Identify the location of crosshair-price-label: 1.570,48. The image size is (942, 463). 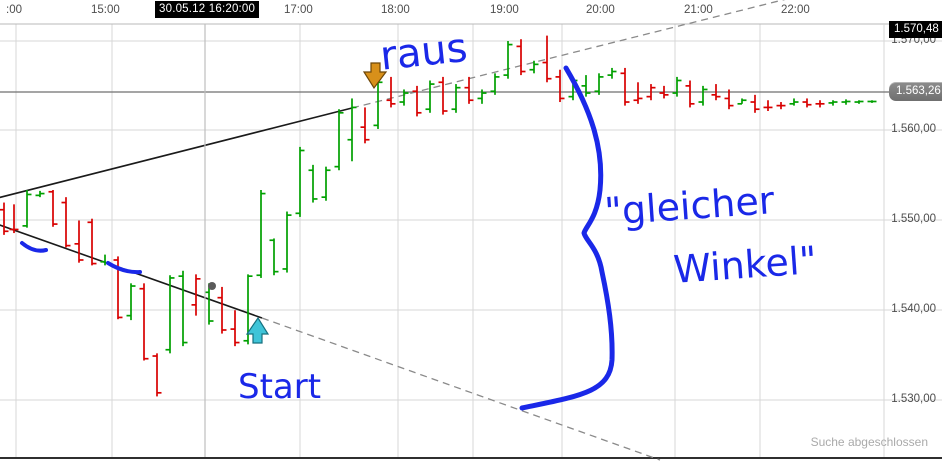
(915, 29).